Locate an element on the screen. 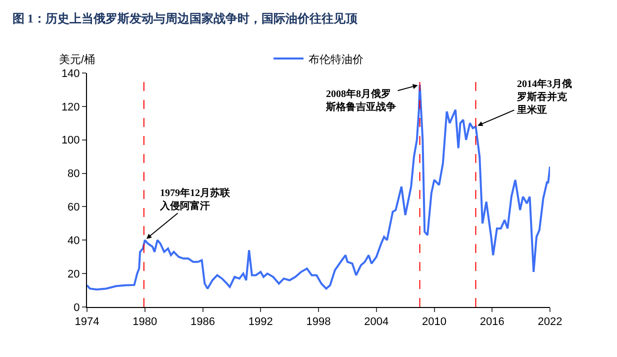 This screenshot has height=357, width=617. y-axis-title: 美元/桶 is located at coordinates (77, 59).